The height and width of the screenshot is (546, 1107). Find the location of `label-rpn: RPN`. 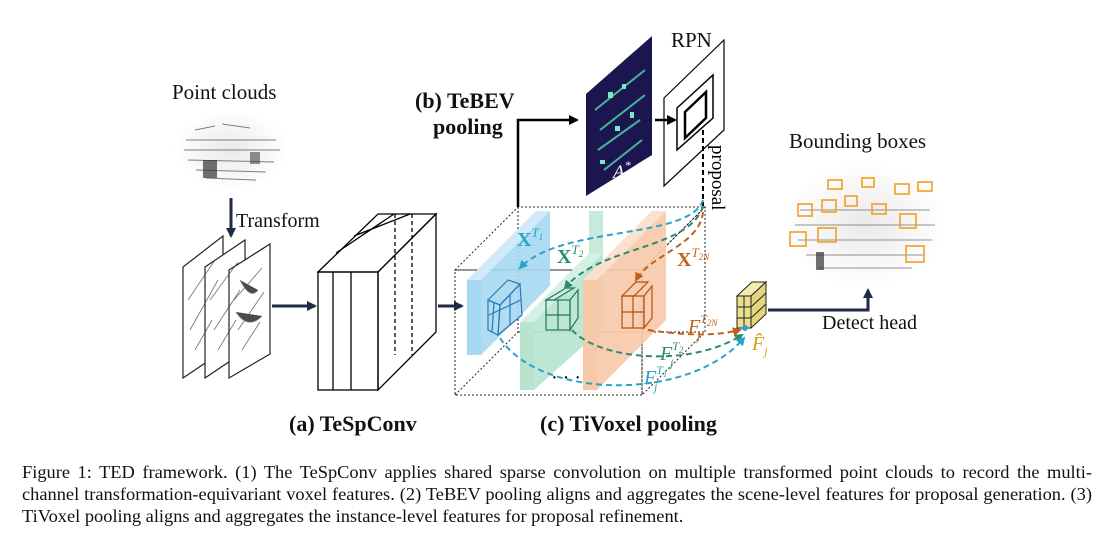

label-rpn: RPN is located at coordinates (691, 40).